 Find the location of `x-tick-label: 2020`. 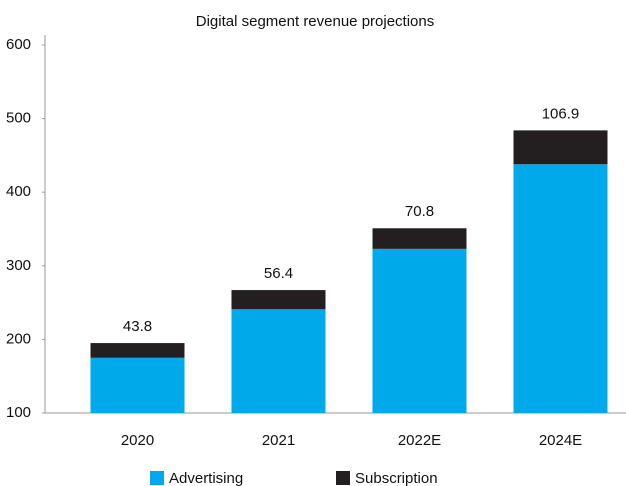

x-tick-label: 2020 is located at coordinates (137, 440).